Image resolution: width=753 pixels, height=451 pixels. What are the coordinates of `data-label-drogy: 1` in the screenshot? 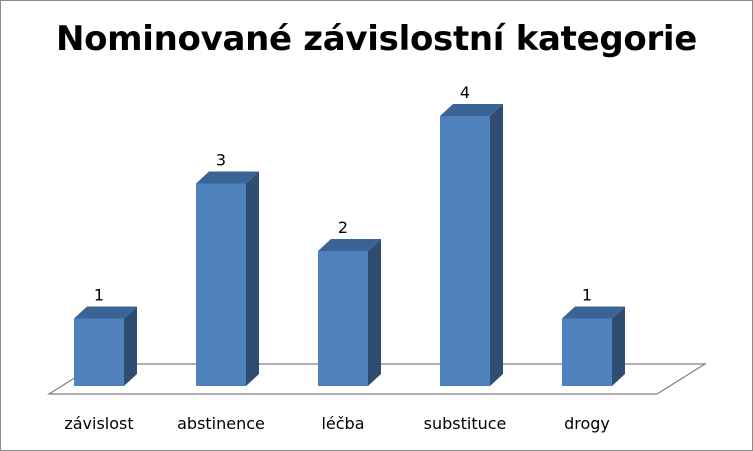 It's located at (587, 295).